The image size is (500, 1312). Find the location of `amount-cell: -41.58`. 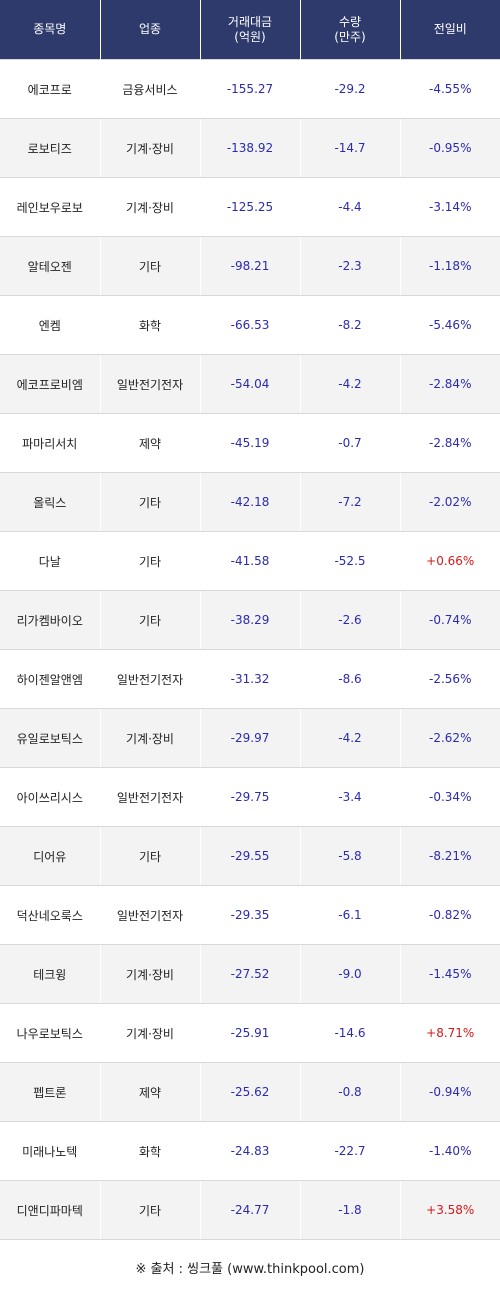

amount-cell: -41.58 is located at coordinates (250, 561).